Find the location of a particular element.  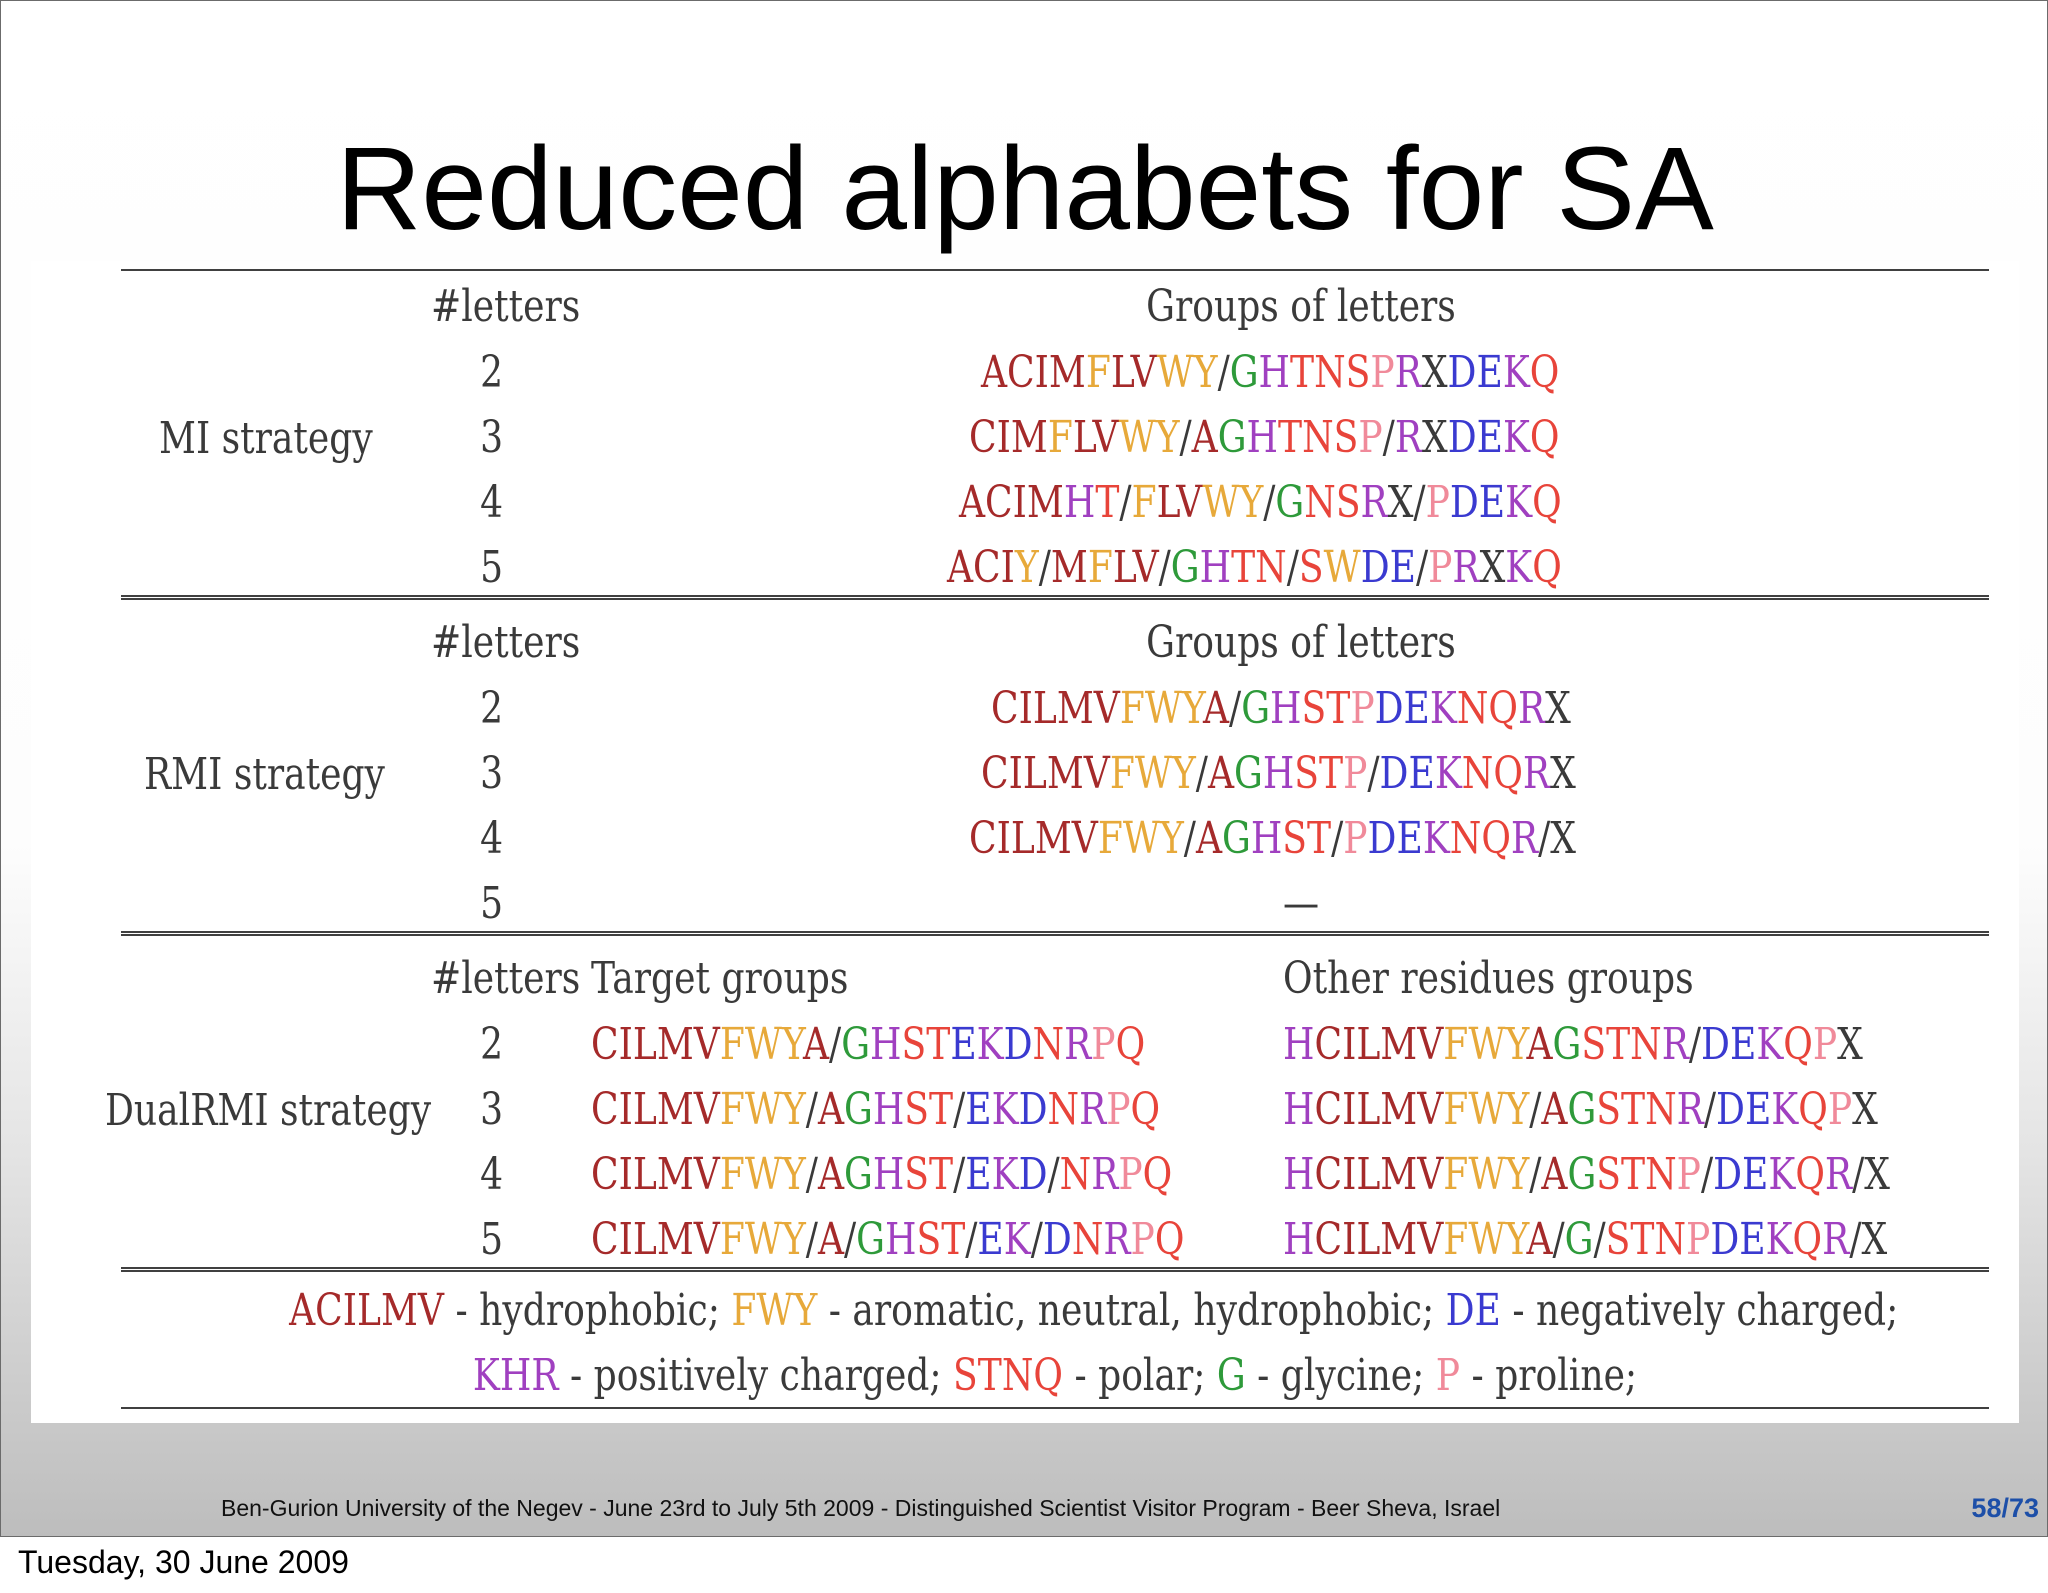

legend-segment: G is located at coordinates (1231, 1375).